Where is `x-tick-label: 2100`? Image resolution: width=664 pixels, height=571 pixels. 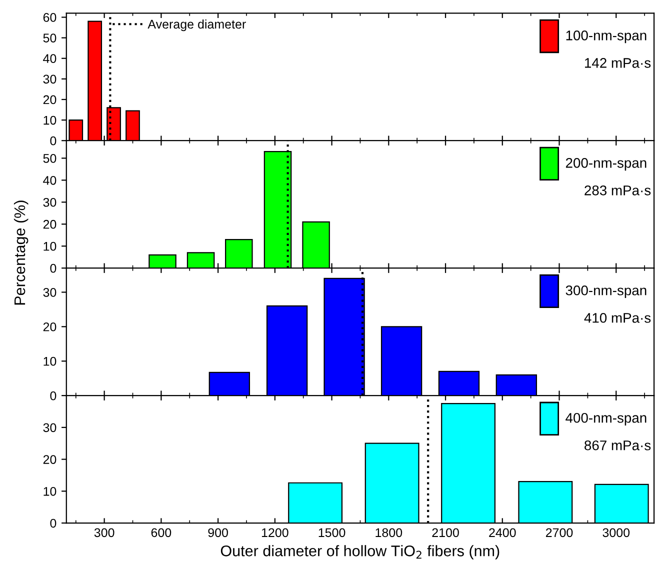 x-tick-label: 2100 is located at coordinates (445, 533).